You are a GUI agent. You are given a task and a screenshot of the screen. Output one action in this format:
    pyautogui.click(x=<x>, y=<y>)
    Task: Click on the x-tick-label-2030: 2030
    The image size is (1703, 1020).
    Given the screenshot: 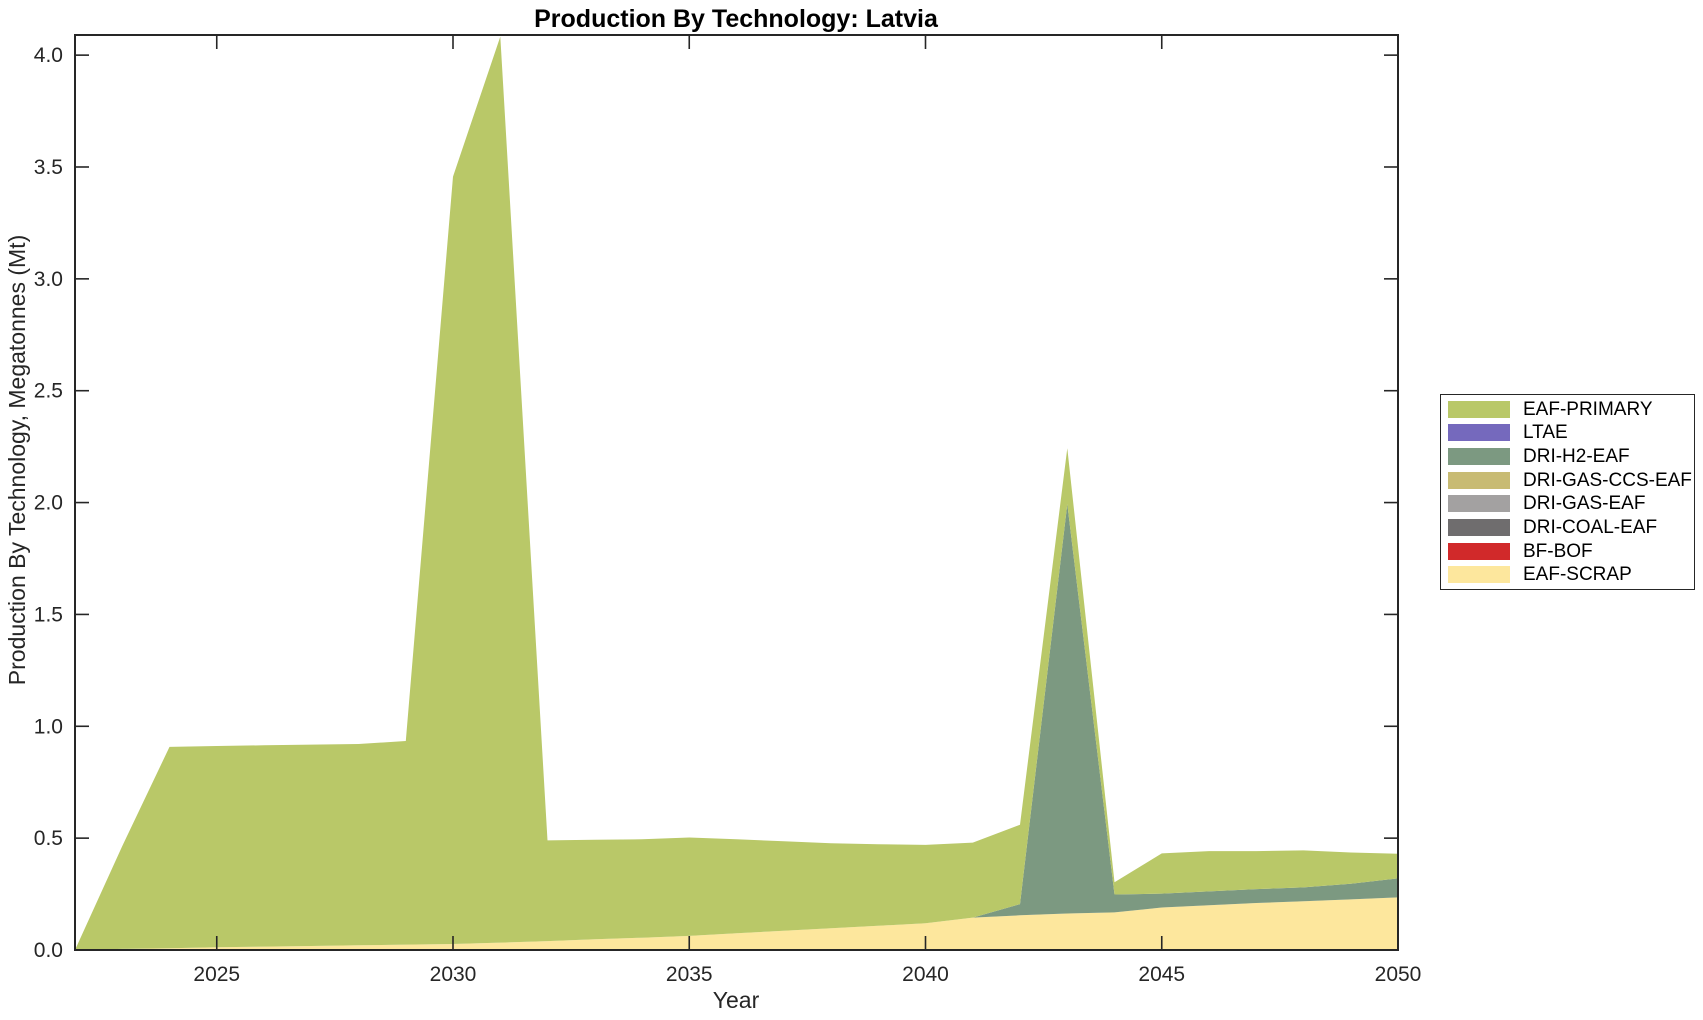 What is the action you would take?
    pyautogui.click(x=453, y=974)
    